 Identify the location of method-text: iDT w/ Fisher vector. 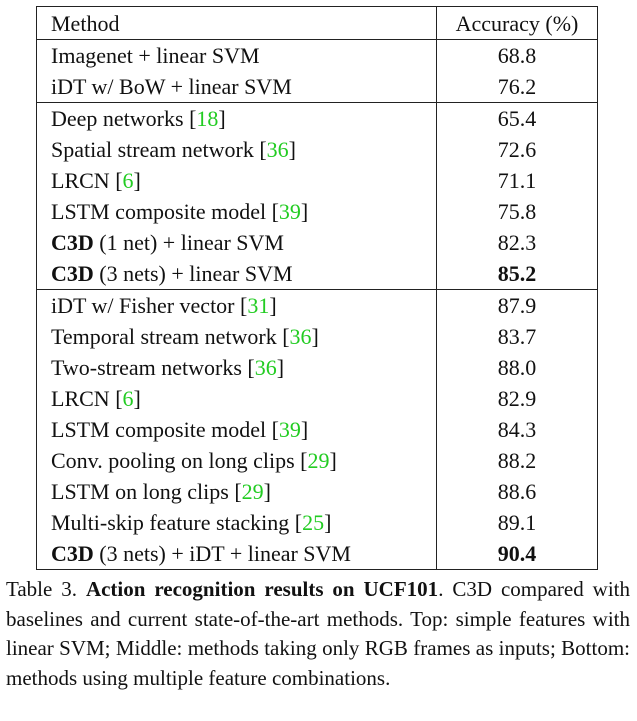
(146, 305).